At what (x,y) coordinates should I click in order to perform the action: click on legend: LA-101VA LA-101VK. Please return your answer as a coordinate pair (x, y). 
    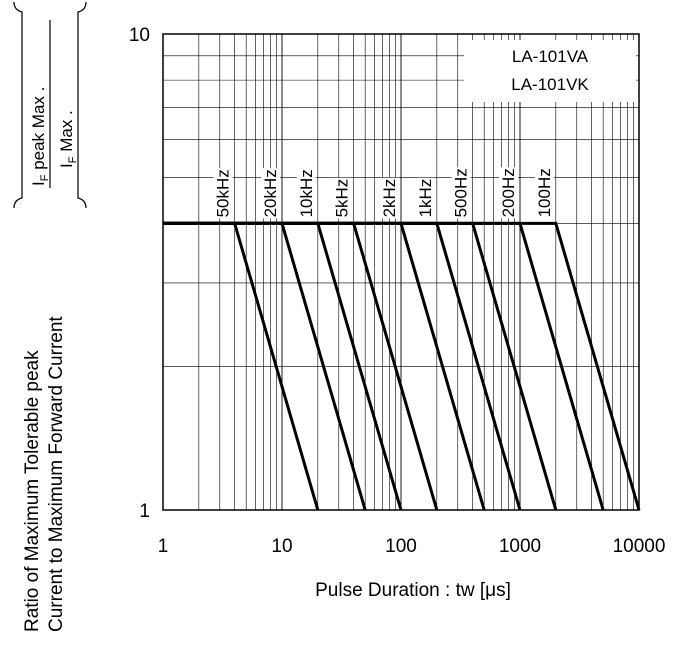
    Looking at the image, I should click on (550, 71).